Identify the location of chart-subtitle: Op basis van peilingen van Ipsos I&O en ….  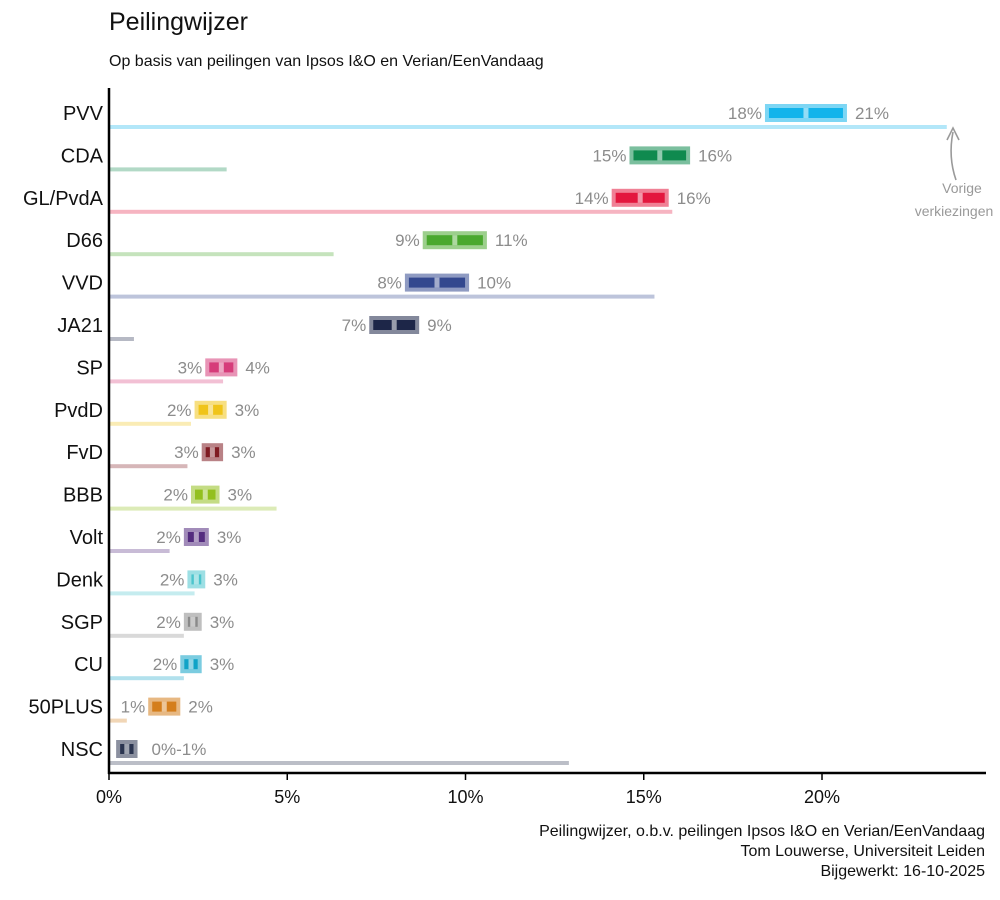
(326, 61).